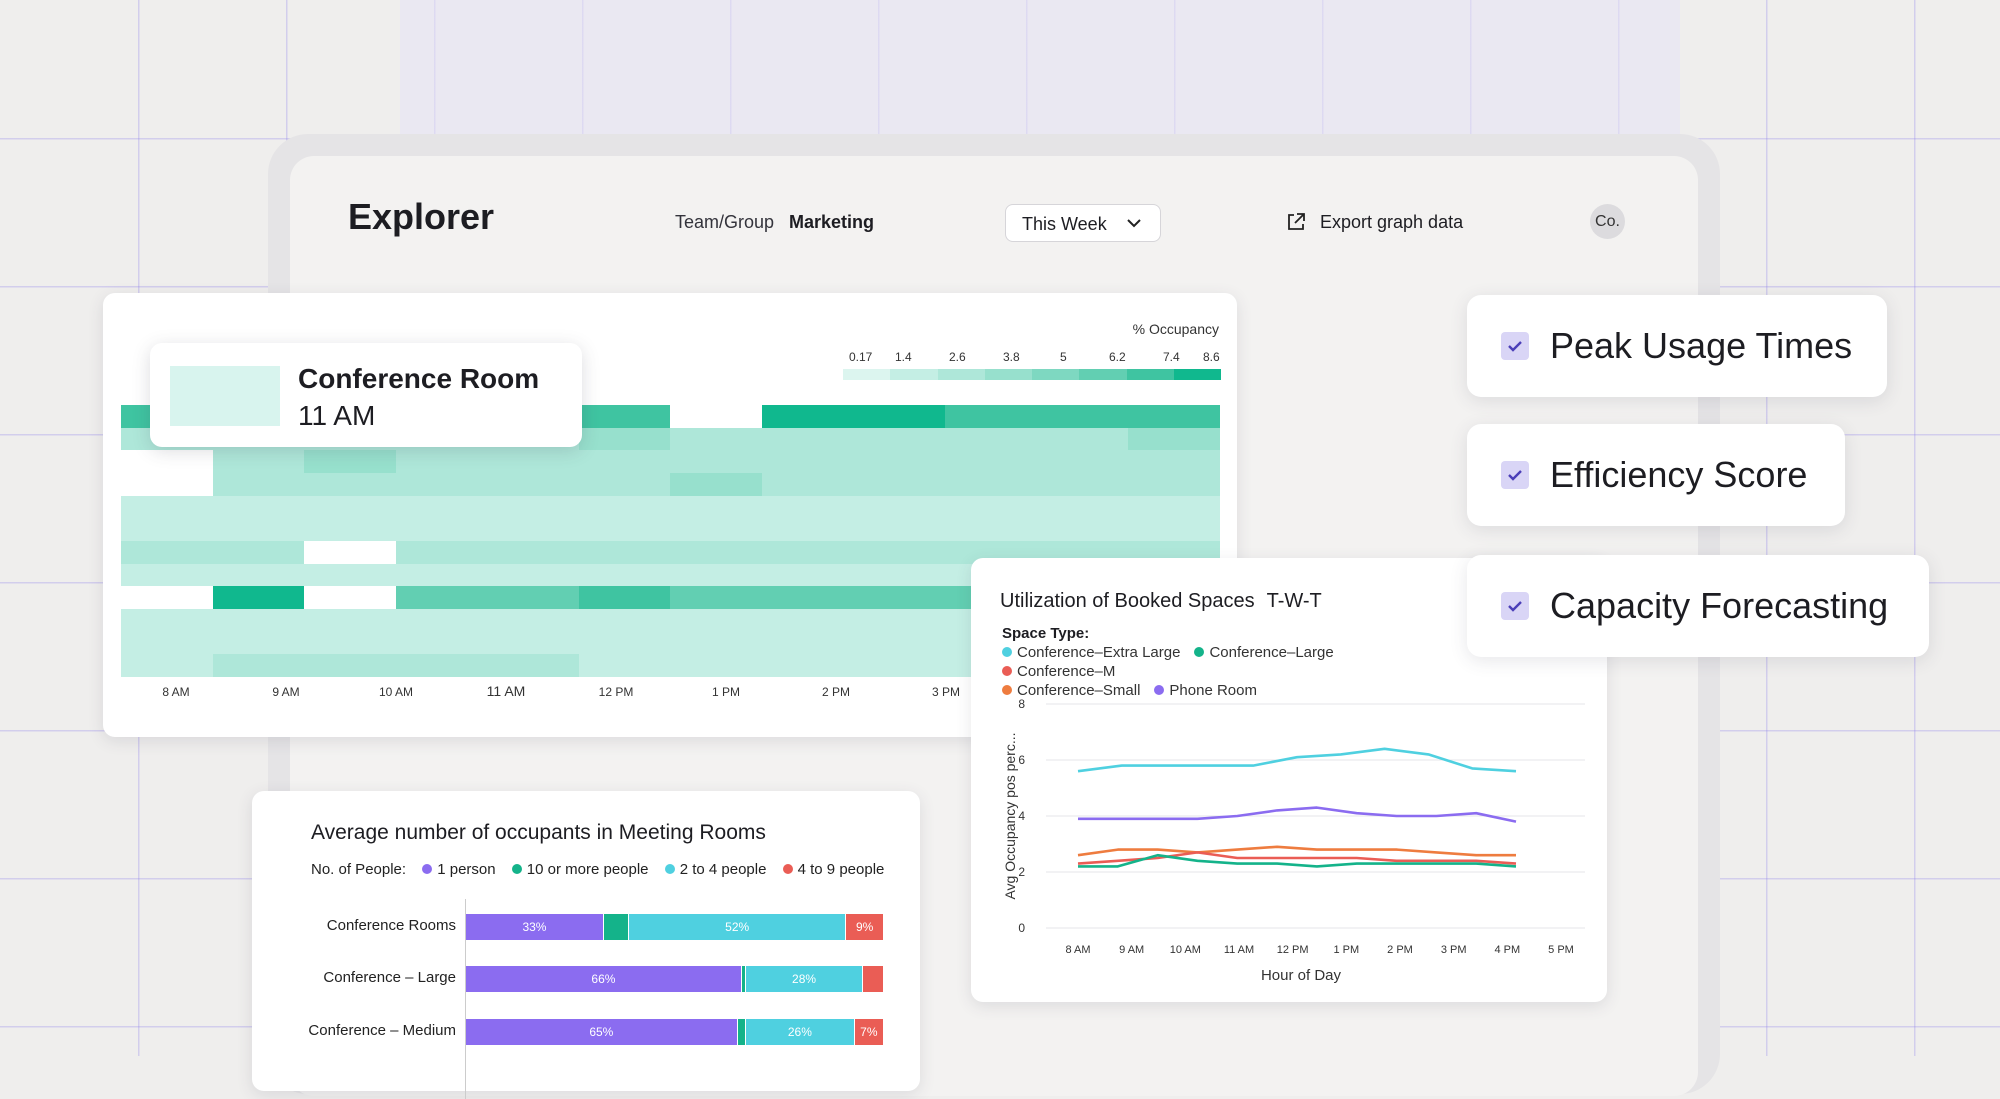 The width and height of the screenshot is (2000, 1099). Describe the element at coordinates (1677, 346) in the screenshot. I see `feature-peak-usage-times: Peak Usage Times` at that location.